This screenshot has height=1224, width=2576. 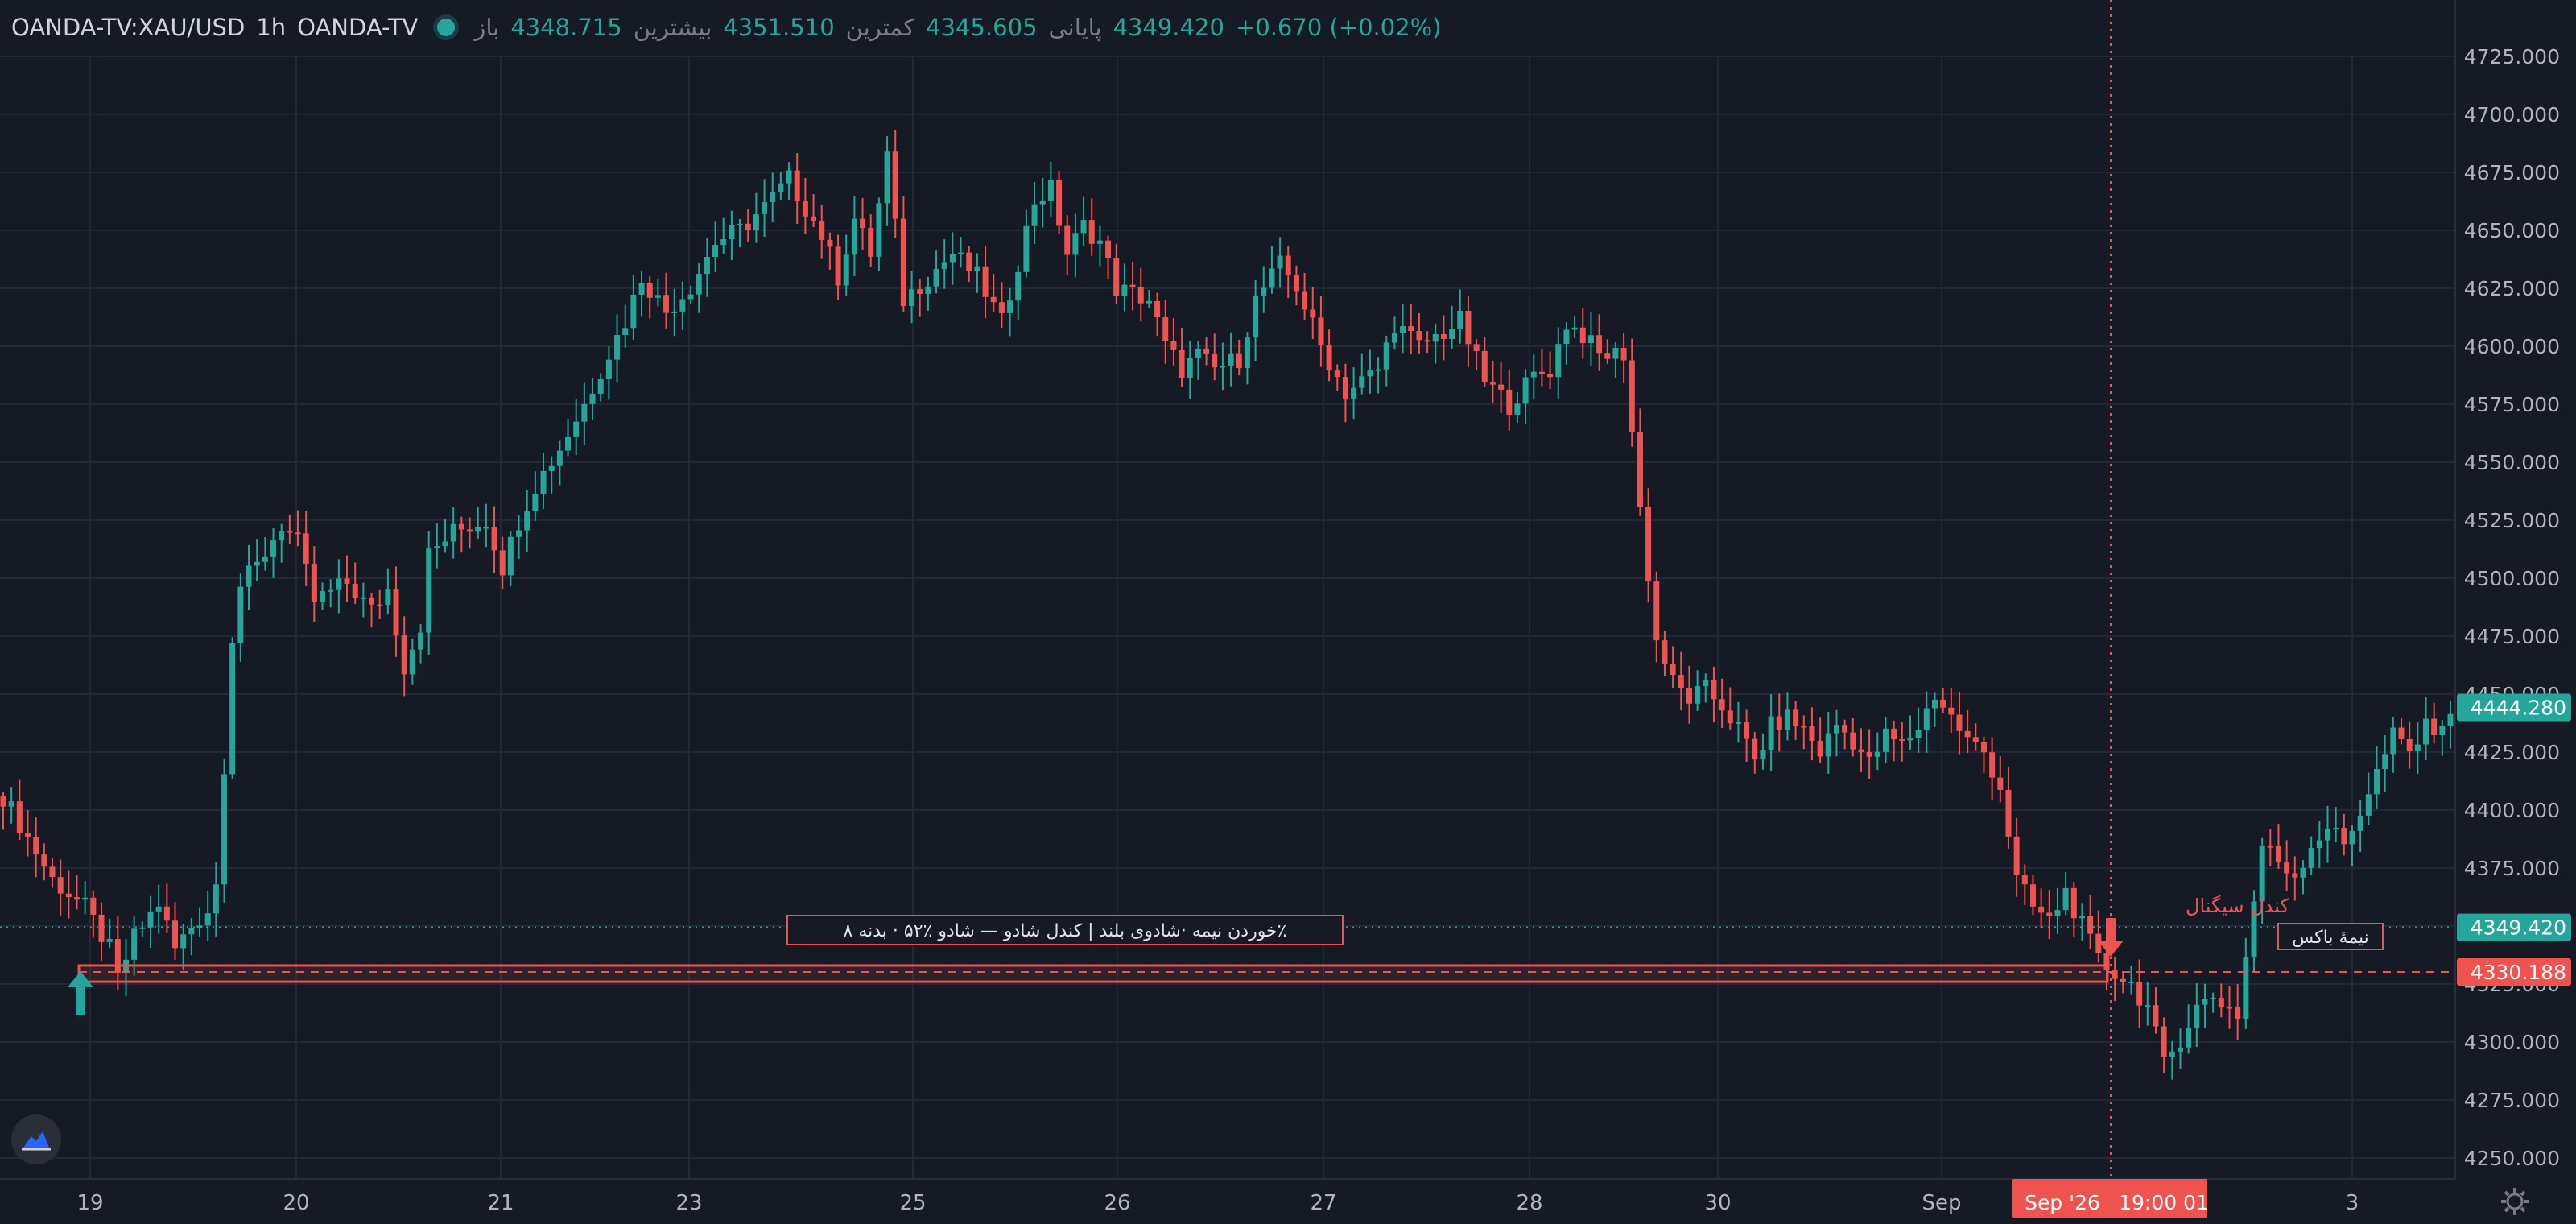 What do you see at coordinates (128, 27) in the screenshot?
I see `symbol-name: OANDA-TV:XAU/USD` at bounding box center [128, 27].